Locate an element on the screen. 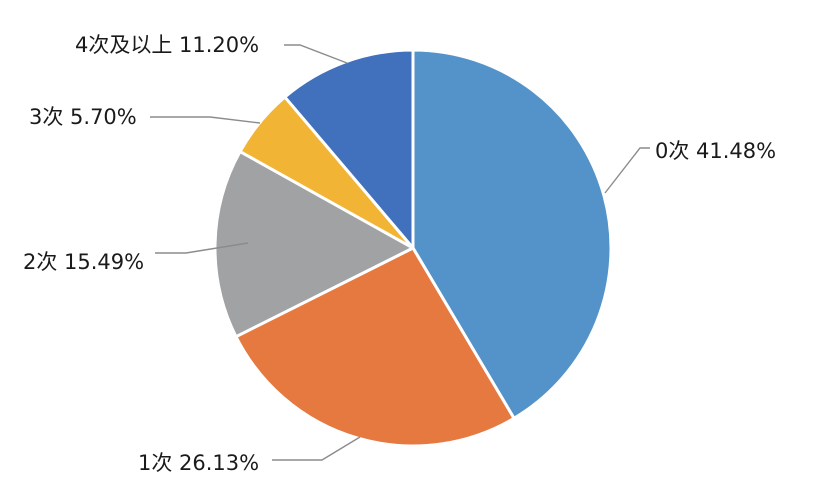  slice-label-4: 4次及以上 11.20% is located at coordinates (167, 45).